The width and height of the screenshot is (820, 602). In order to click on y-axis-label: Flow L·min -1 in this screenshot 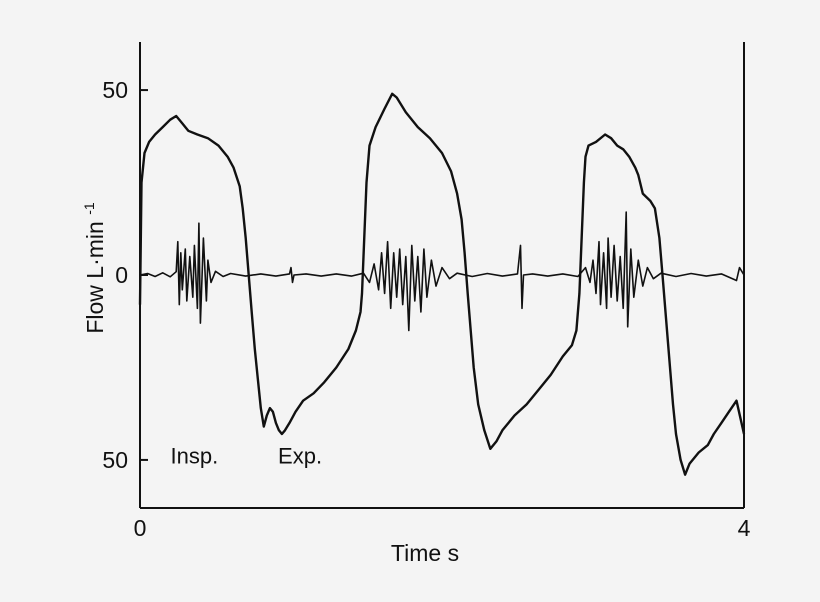, I will do `click(94, 268)`.